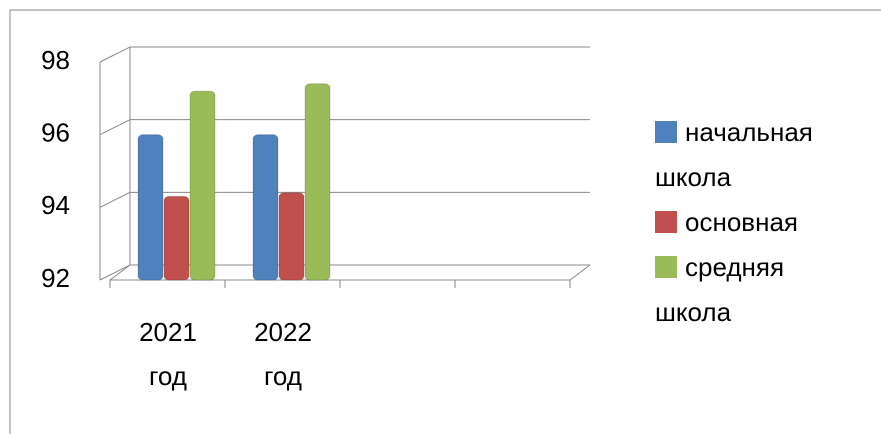 The height and width of the screenshot is (434, 881). I want to click on y-tick-label: 96, so click(55, 133).